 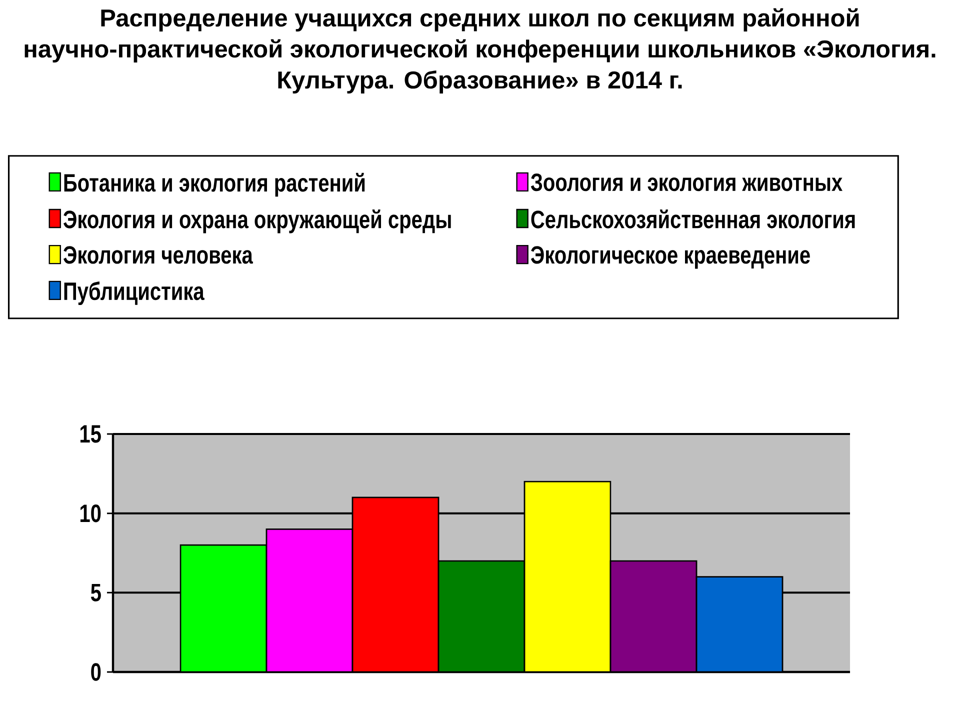 What do you see at coordinates (158, 255) in the screenshot?
I see `legend-label: Экология человека` at bounding box center [158, 255].